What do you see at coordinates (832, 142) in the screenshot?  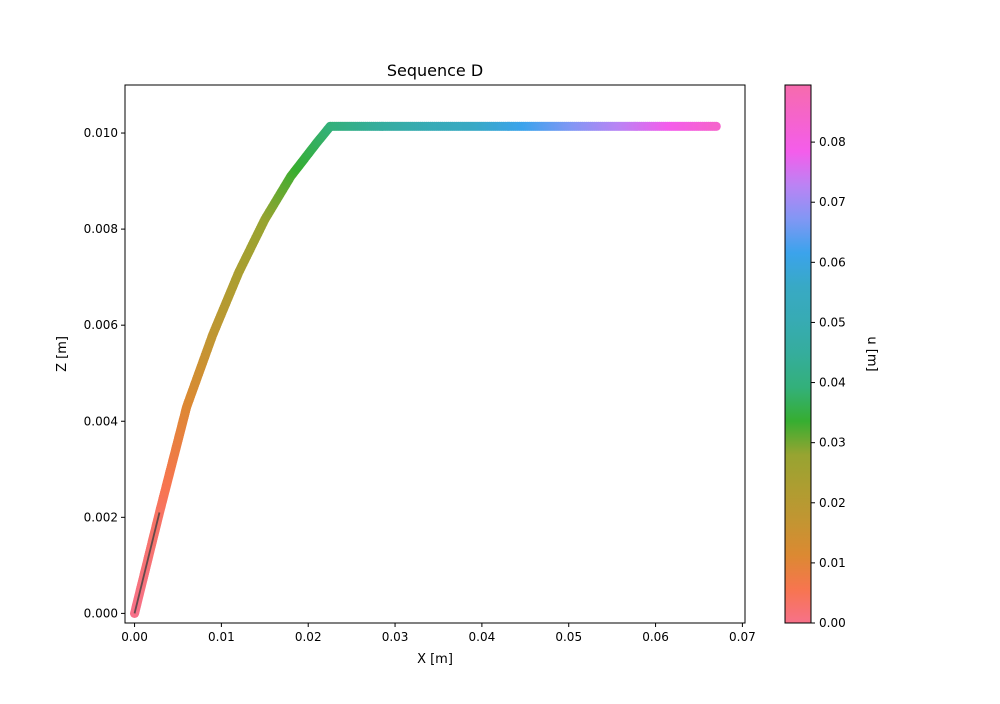 I see `colorbar-tick-label: 0.08` at bounding box center [832, 142].